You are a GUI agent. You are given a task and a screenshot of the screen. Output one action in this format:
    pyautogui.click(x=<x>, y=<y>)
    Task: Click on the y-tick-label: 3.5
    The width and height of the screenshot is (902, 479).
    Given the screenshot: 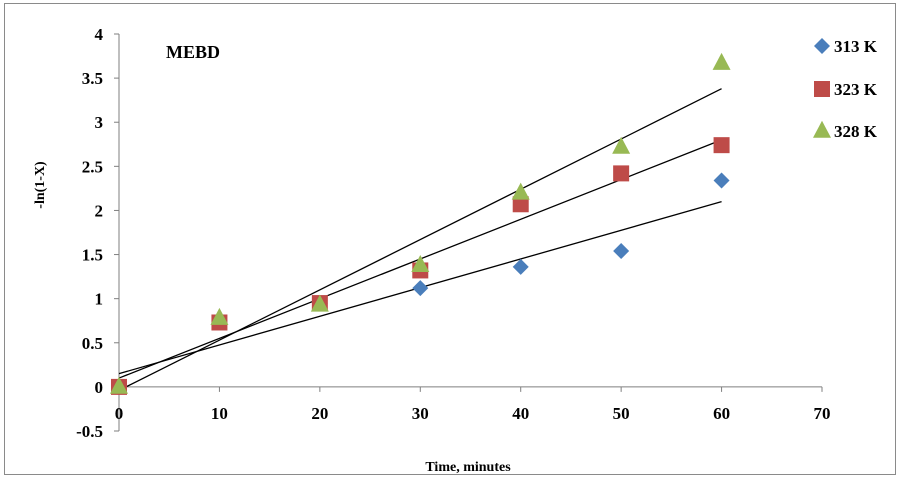 What is the action you would take?
    pyautogui.click(x=92, y=78)
    